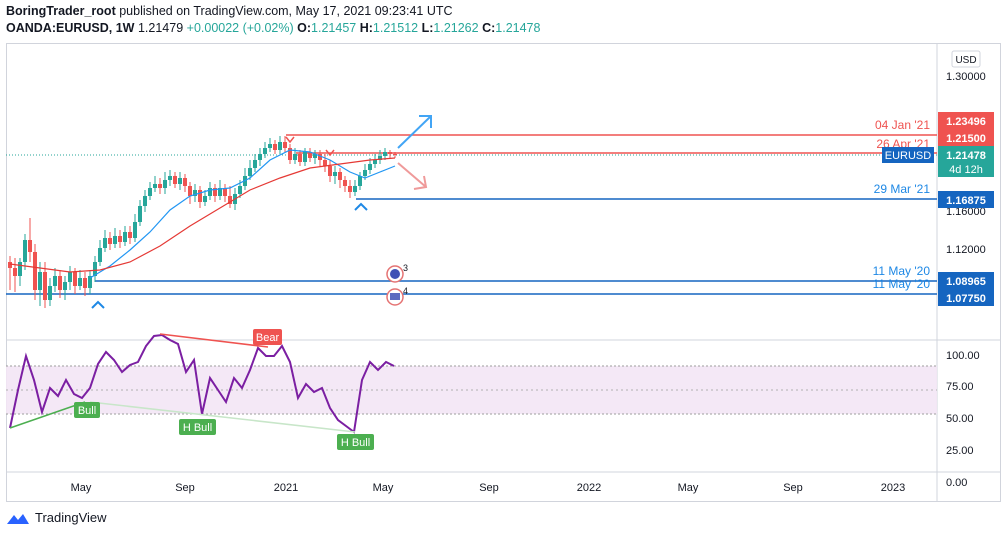 The height and width of the screenshot is (538, 1007). I want to click on price-tick: 1.30000, so click(966, 77).